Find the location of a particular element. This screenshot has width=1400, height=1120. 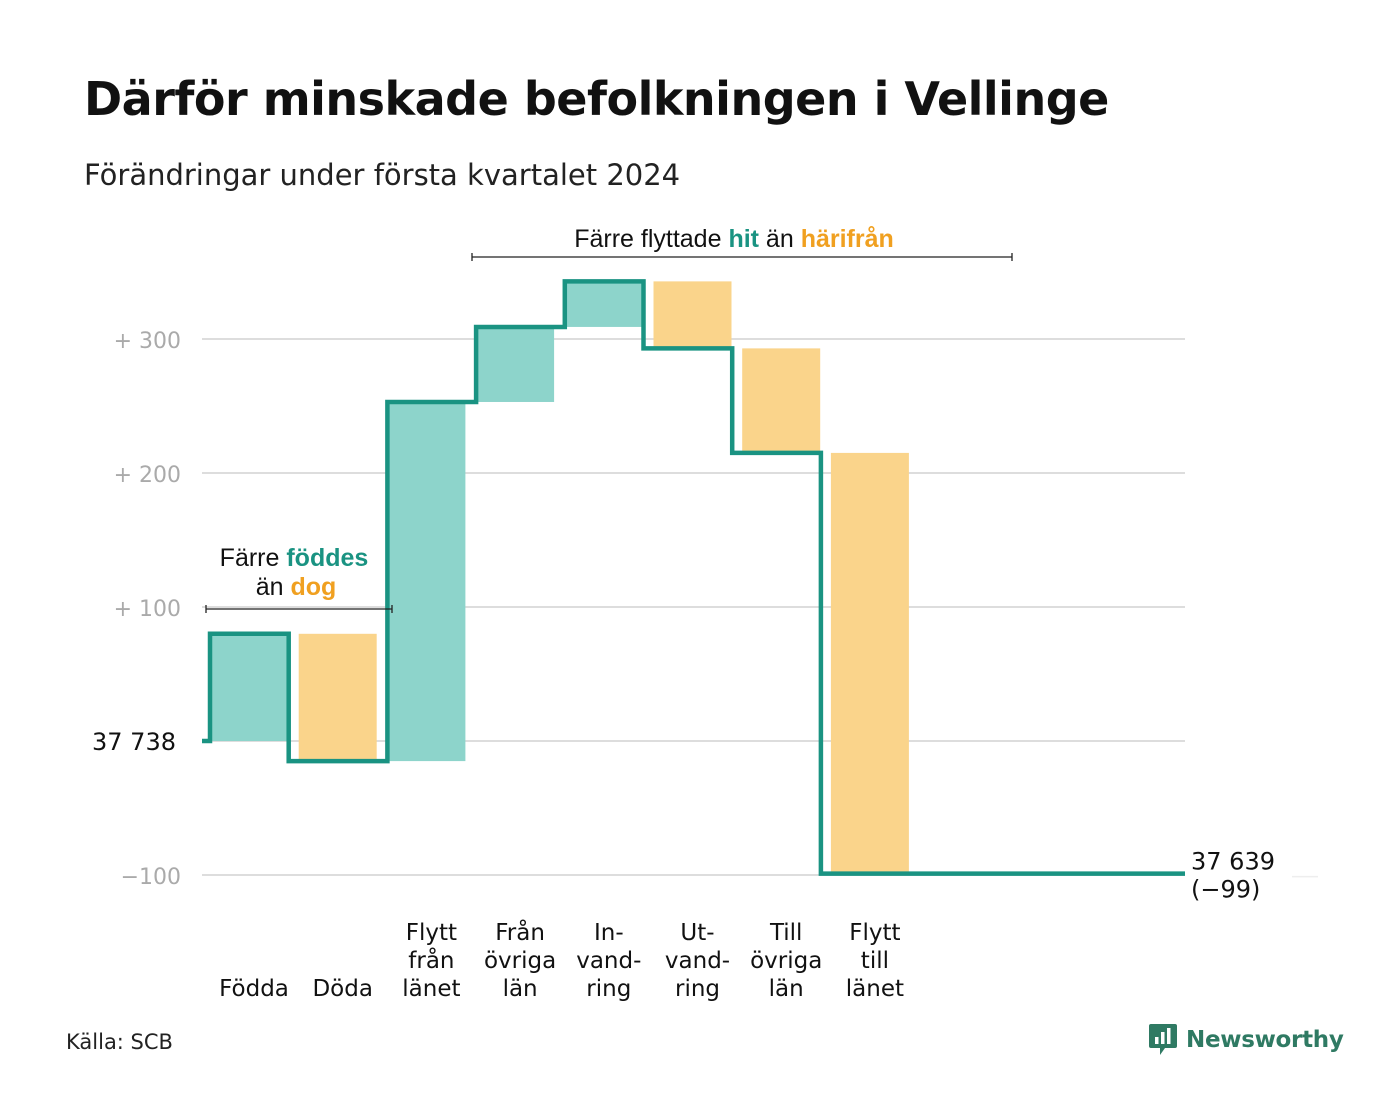

x-axis-label: Ut- is located at coordinates (697, 933).